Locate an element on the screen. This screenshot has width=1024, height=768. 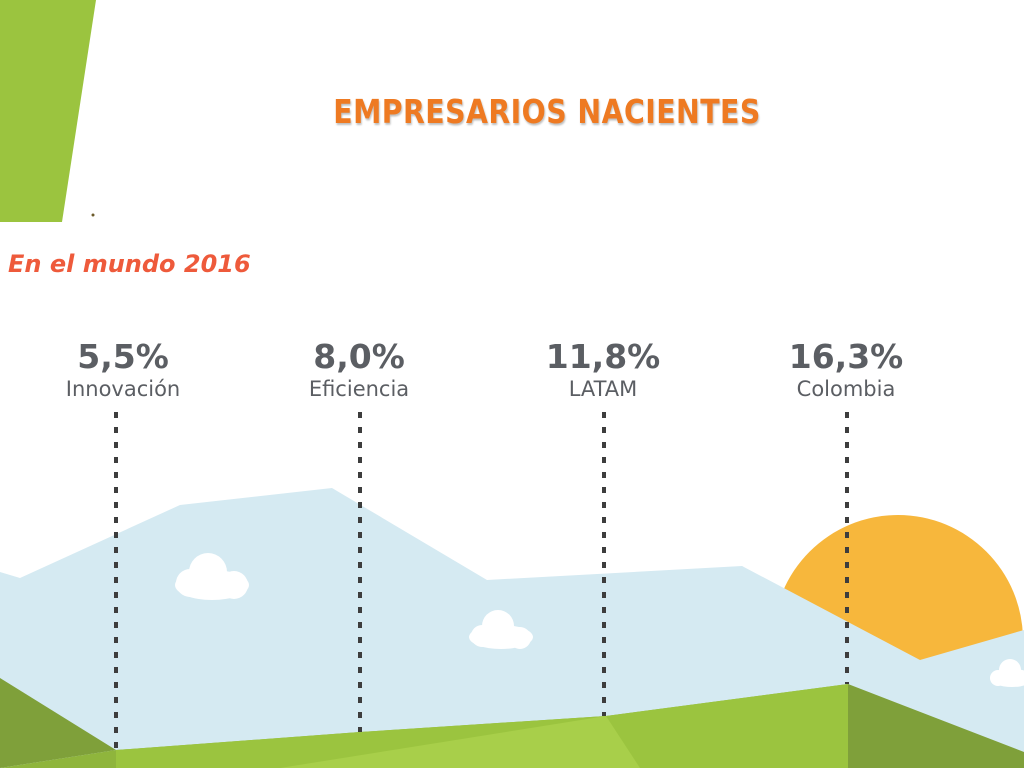
subtitle: En el mundo 2016 is located at coordinates (129, 264).